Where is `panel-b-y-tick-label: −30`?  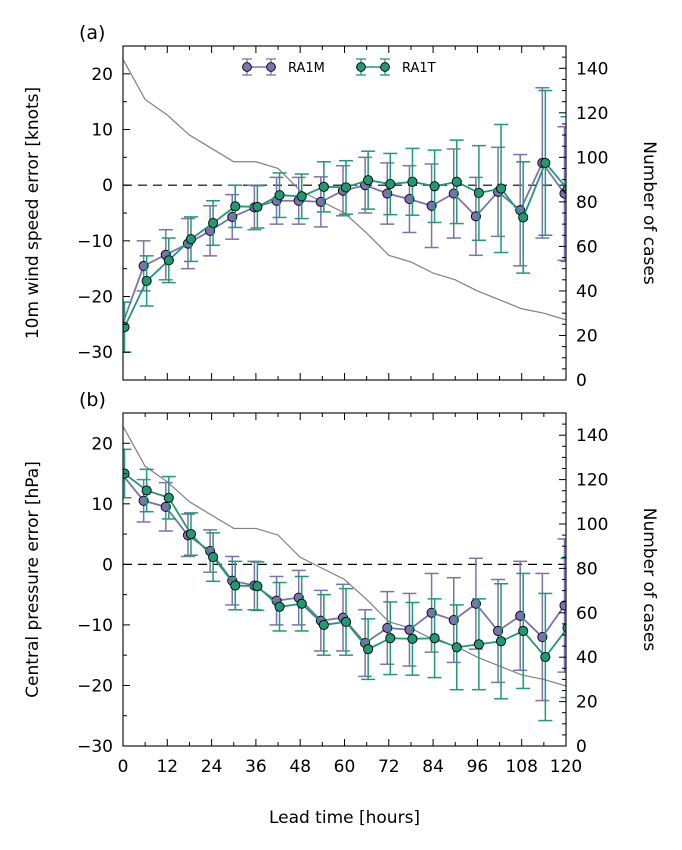
panel-b-y-tick-label: −30 is located at coordinates (95, 747).